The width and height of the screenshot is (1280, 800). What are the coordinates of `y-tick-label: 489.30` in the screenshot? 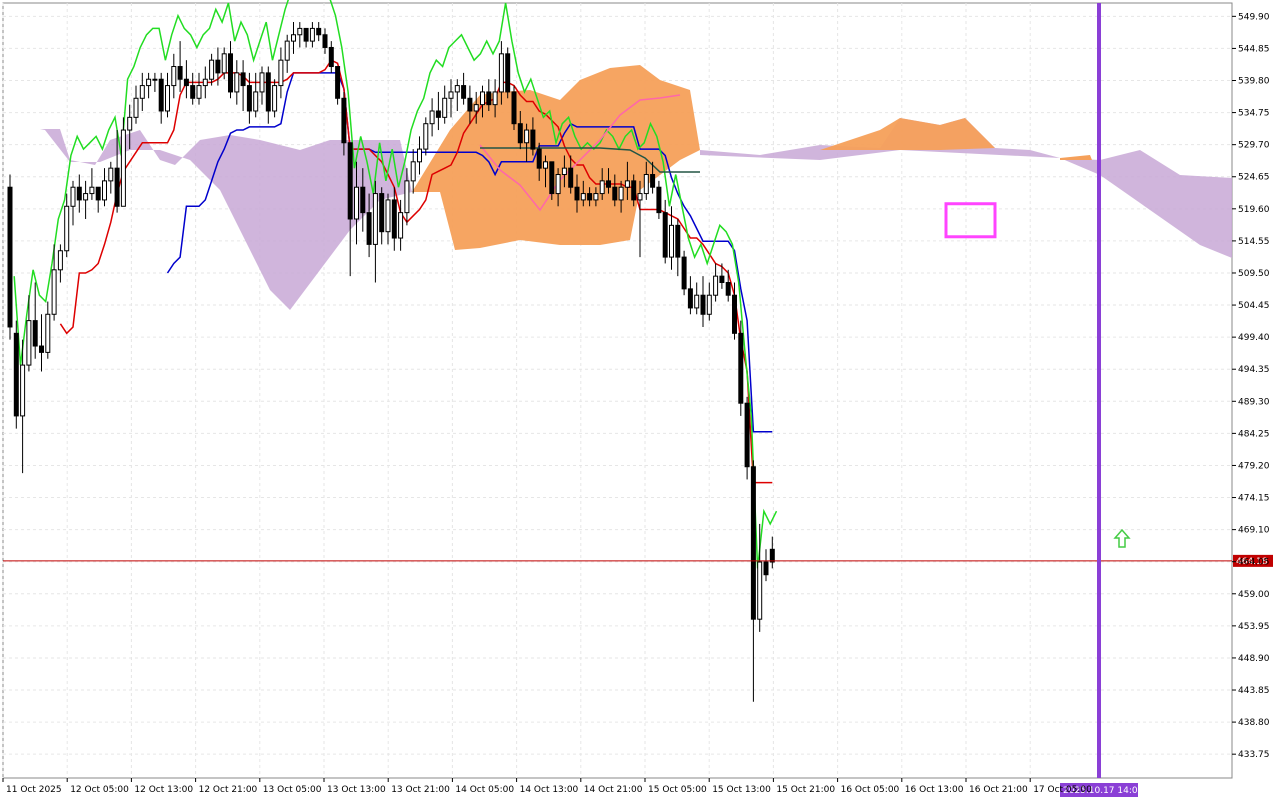 It's located at (1254, 402).